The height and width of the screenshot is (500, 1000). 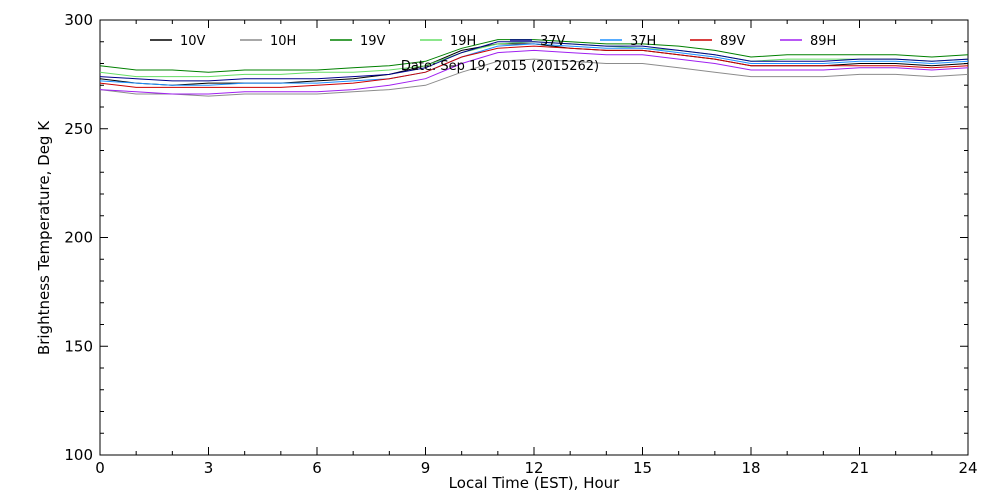 I want to click on series-line-37h, so click(x=534, y=64).